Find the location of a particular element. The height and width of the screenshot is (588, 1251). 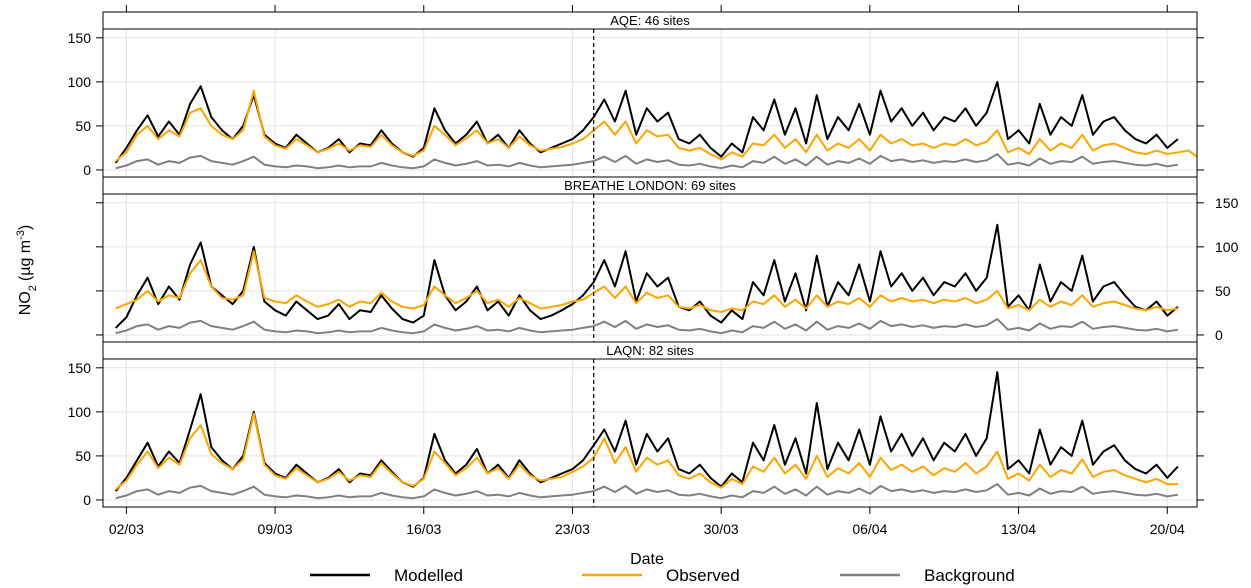

x-tick-label: 30/03 is located at coordinates (721, 529).